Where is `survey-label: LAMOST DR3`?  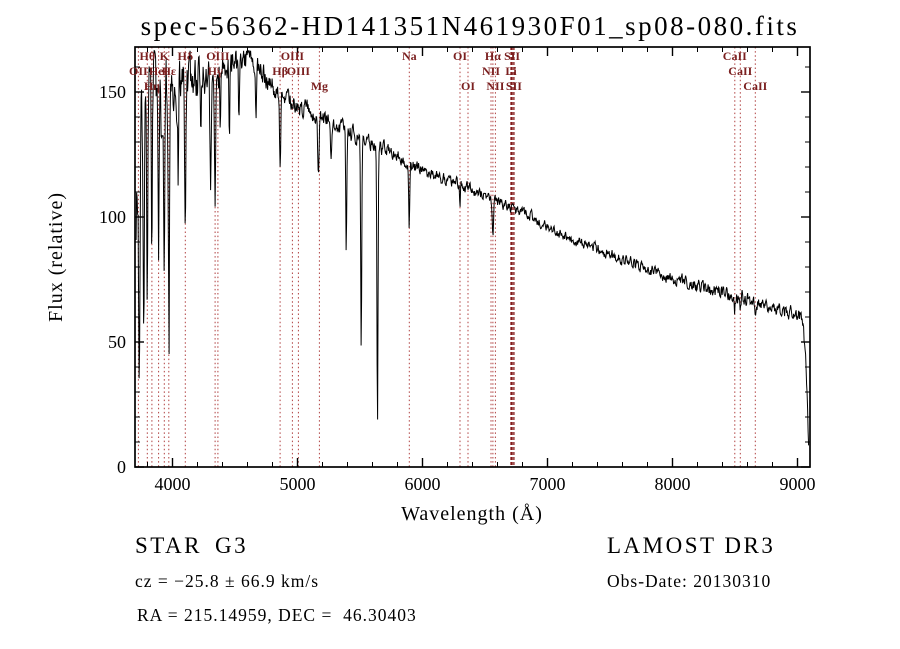 survey-label: LAMOST DR3 is located at coordinates (691, 545).